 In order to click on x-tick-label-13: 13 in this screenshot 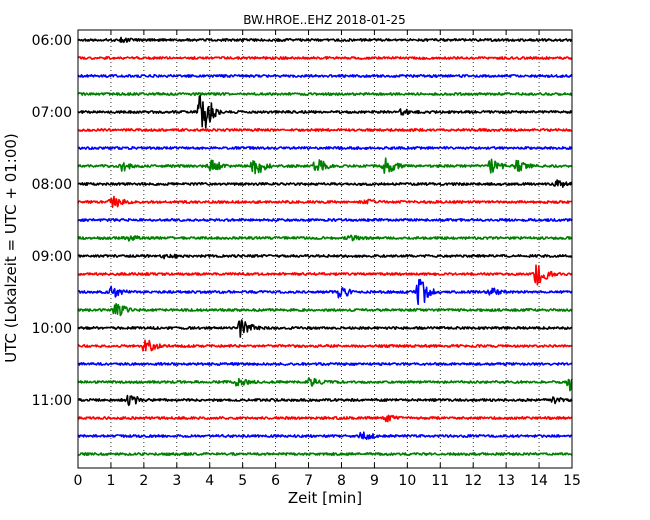, I will do `click(506, 481)`.